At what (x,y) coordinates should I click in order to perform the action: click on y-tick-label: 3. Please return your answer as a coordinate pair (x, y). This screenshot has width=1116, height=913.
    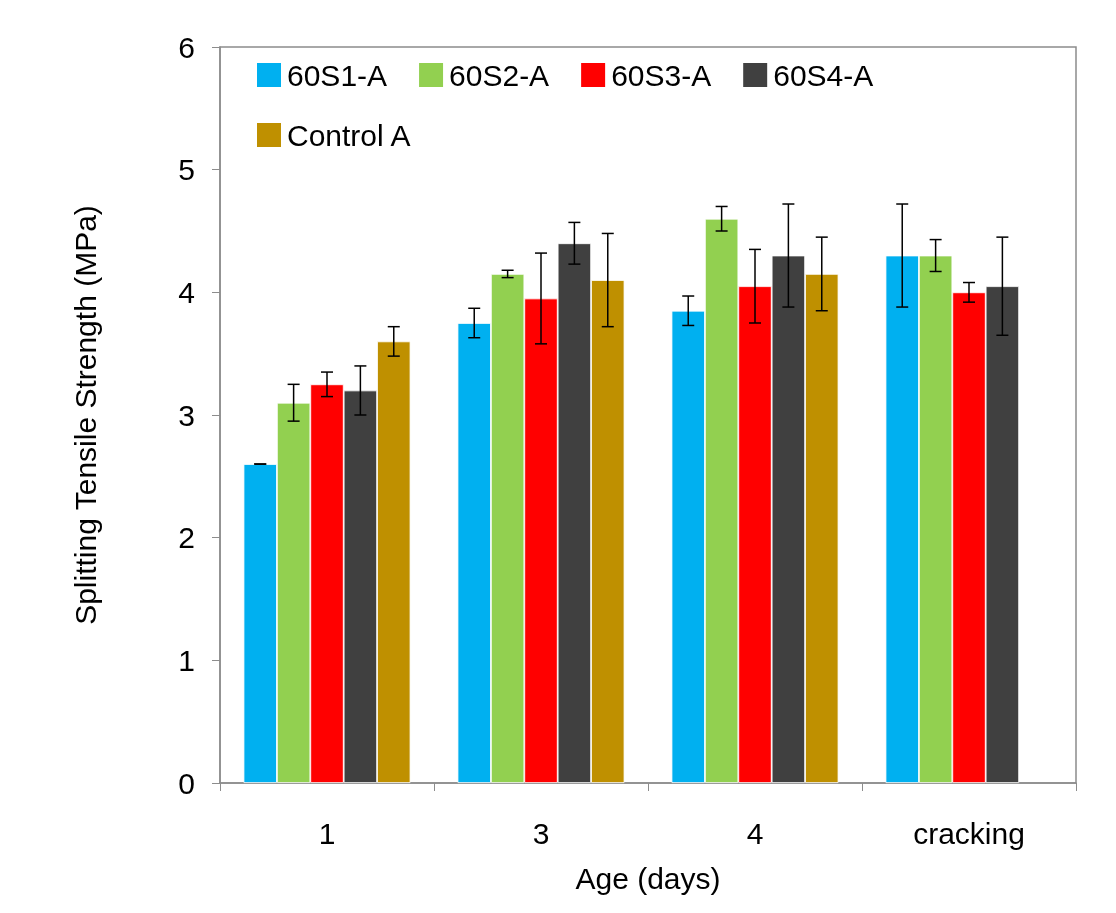
    Looking at the image, I should click on (186, 415).